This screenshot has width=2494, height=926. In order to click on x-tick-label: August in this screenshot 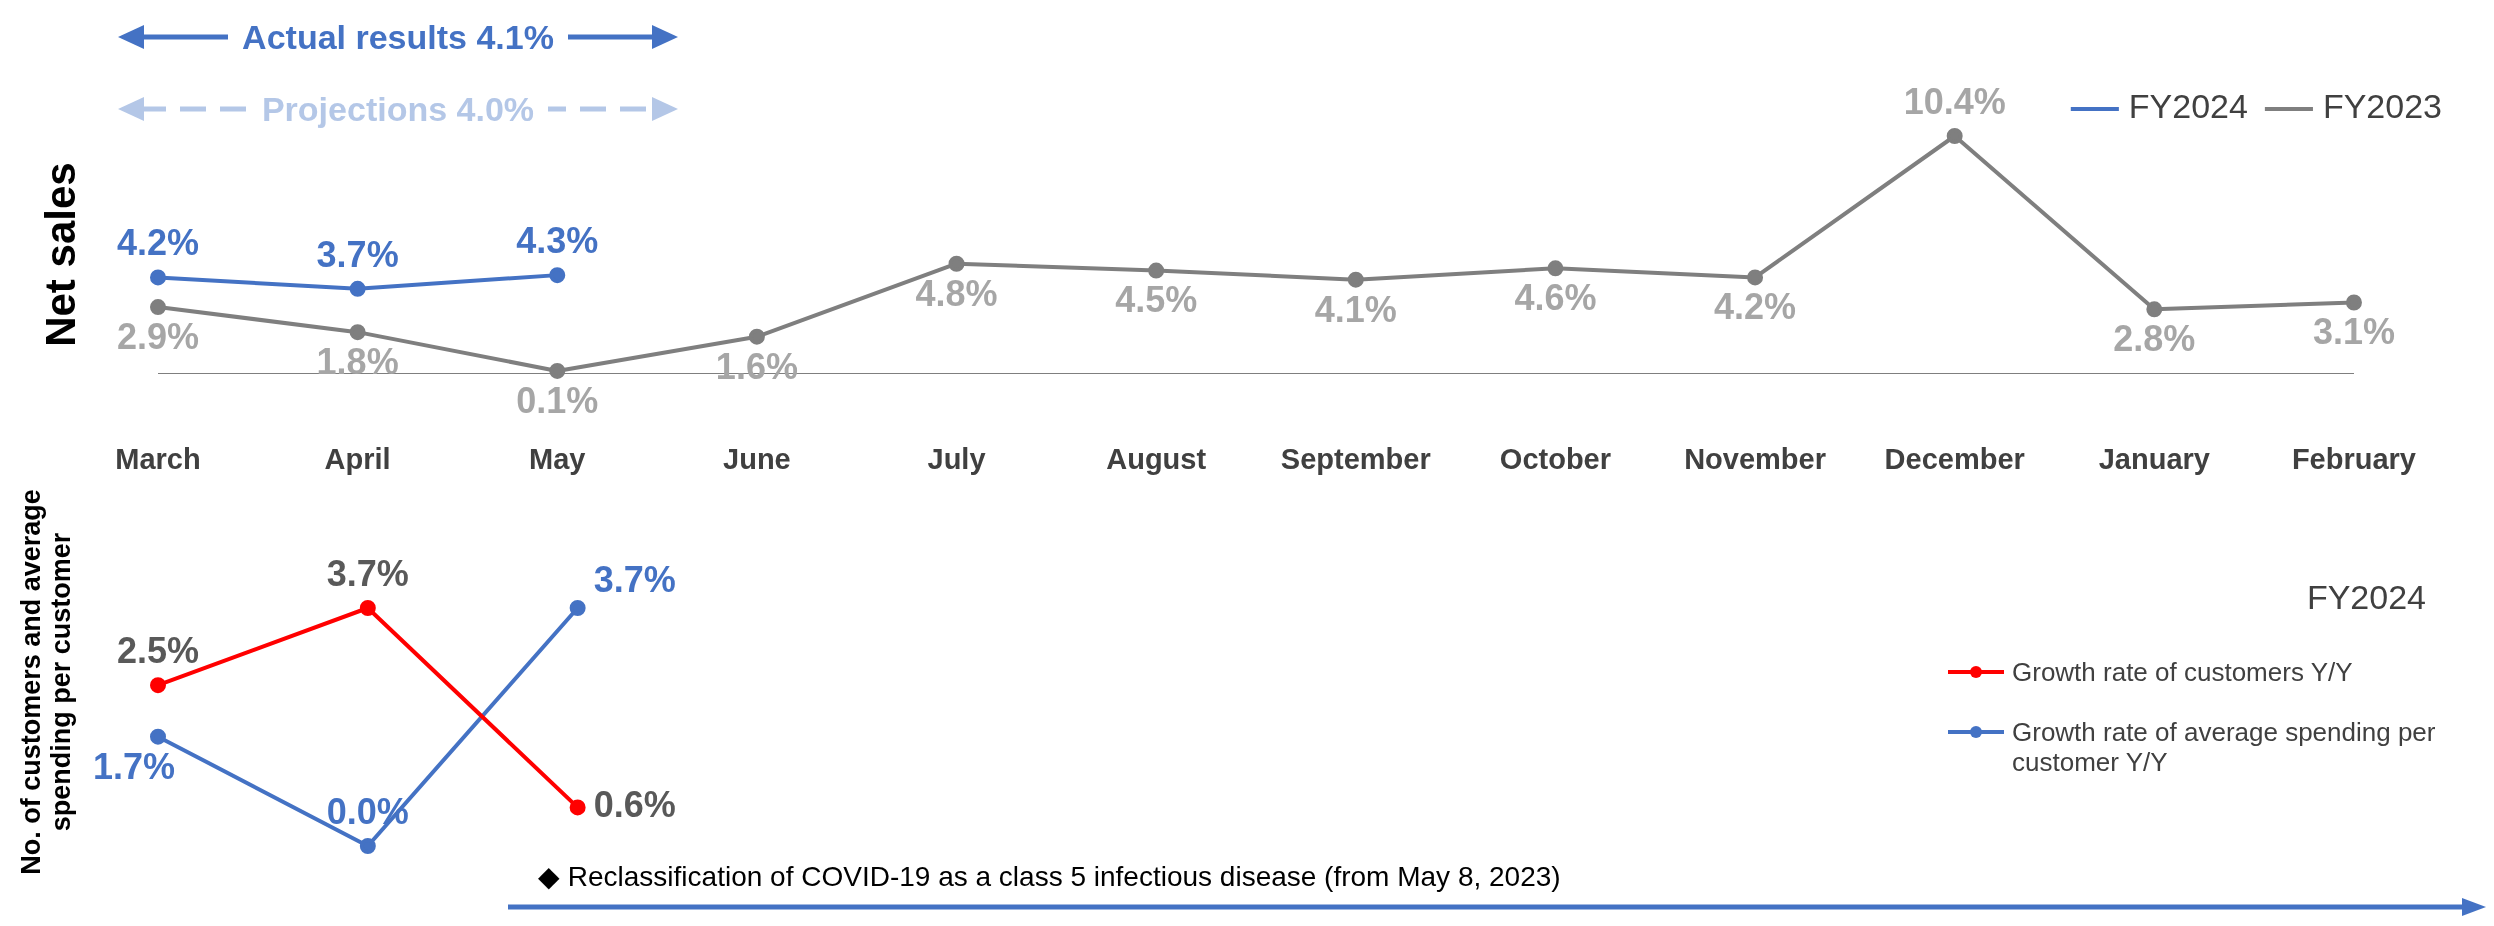, I will do `click(1156, 458)`.